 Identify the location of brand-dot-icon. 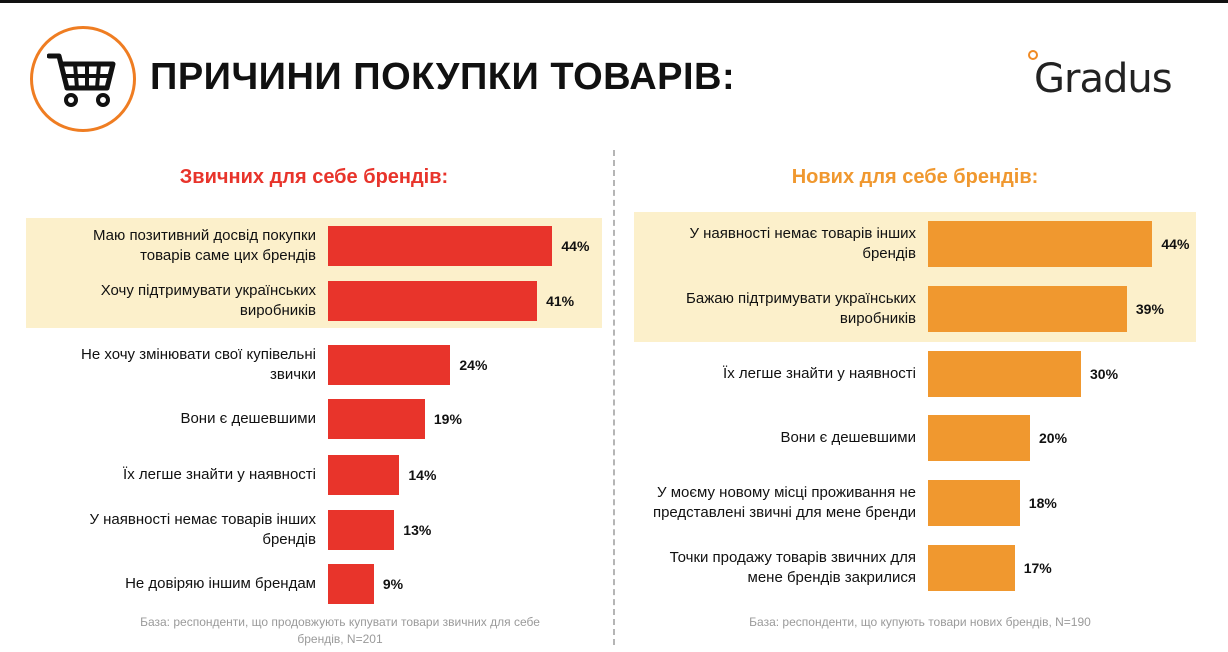
(1033, 55).